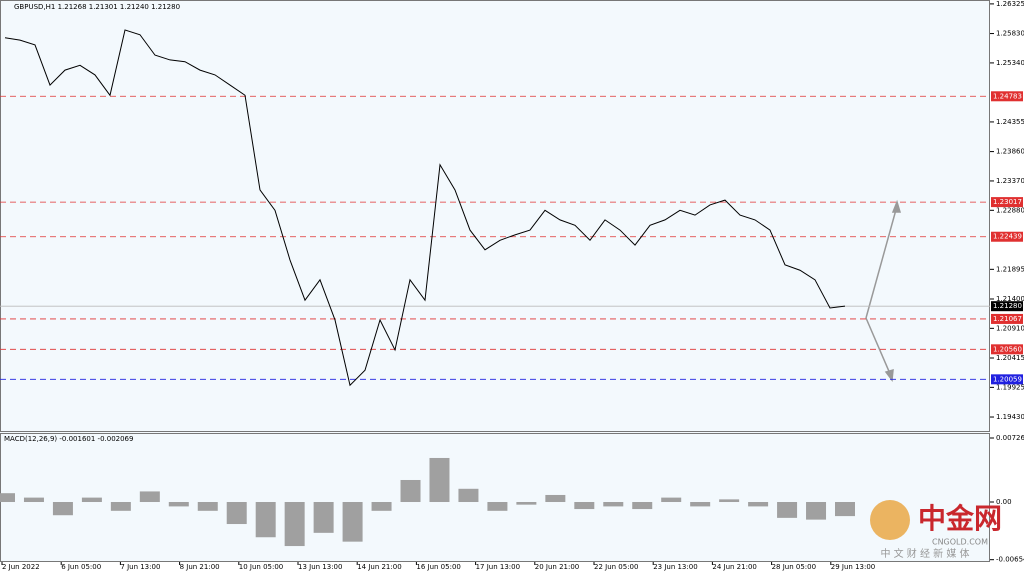 This screenshot has height=574, width=1024. What do you see at coordinates (140, 567) in the screenshot?
I see `x-tick-label: 7 Jun 13:00` at bounding box center [140, 567].